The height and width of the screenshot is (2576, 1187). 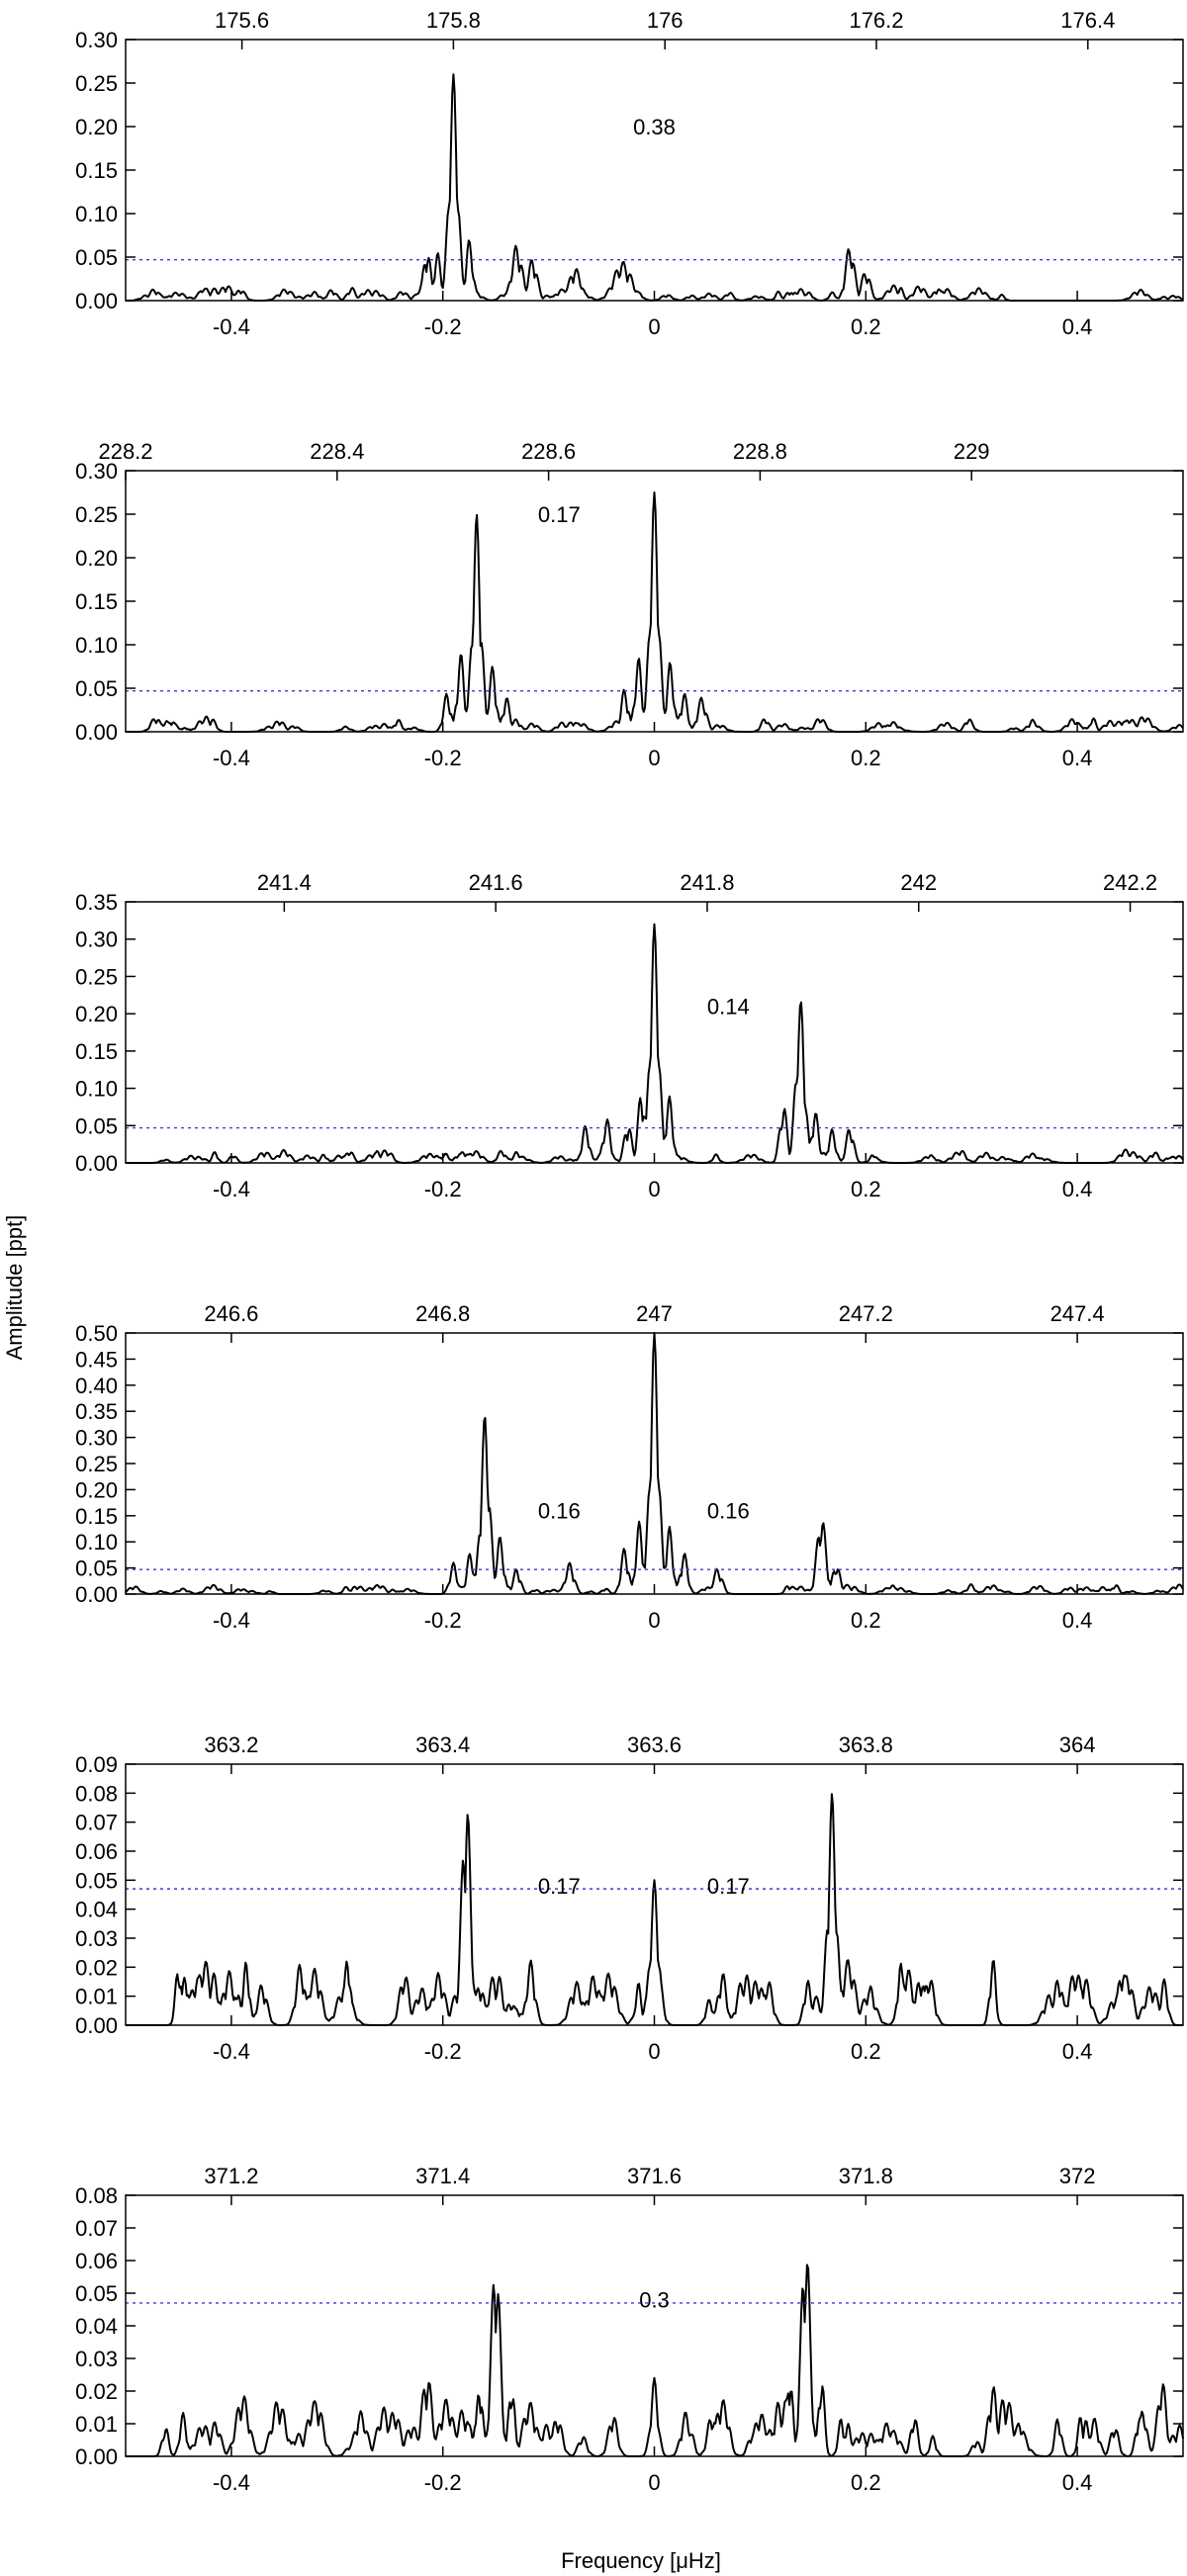 I want to click on top-tick-label: 371.8, so click(x=866, y=2176).